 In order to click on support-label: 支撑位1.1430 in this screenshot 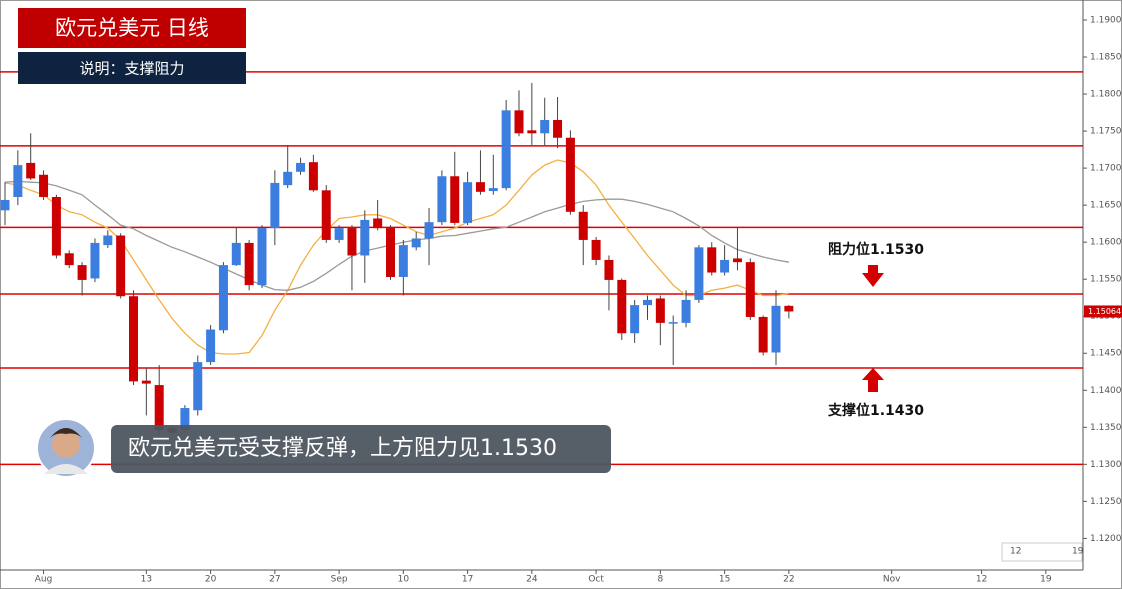, I will do `click(875, 410)`.